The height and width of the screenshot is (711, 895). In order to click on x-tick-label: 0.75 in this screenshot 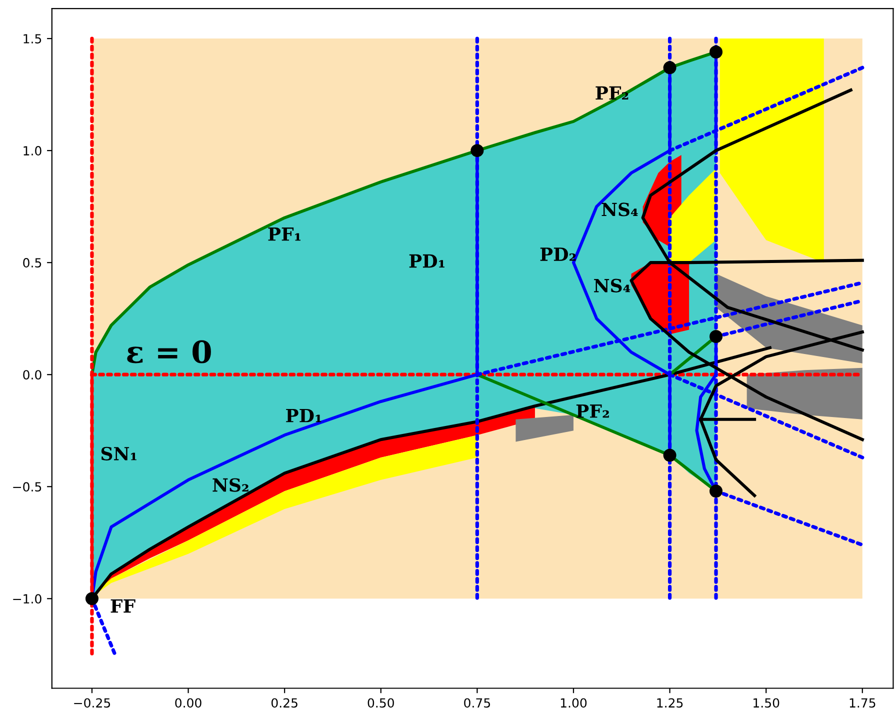, I will do `click(477, 703)`.